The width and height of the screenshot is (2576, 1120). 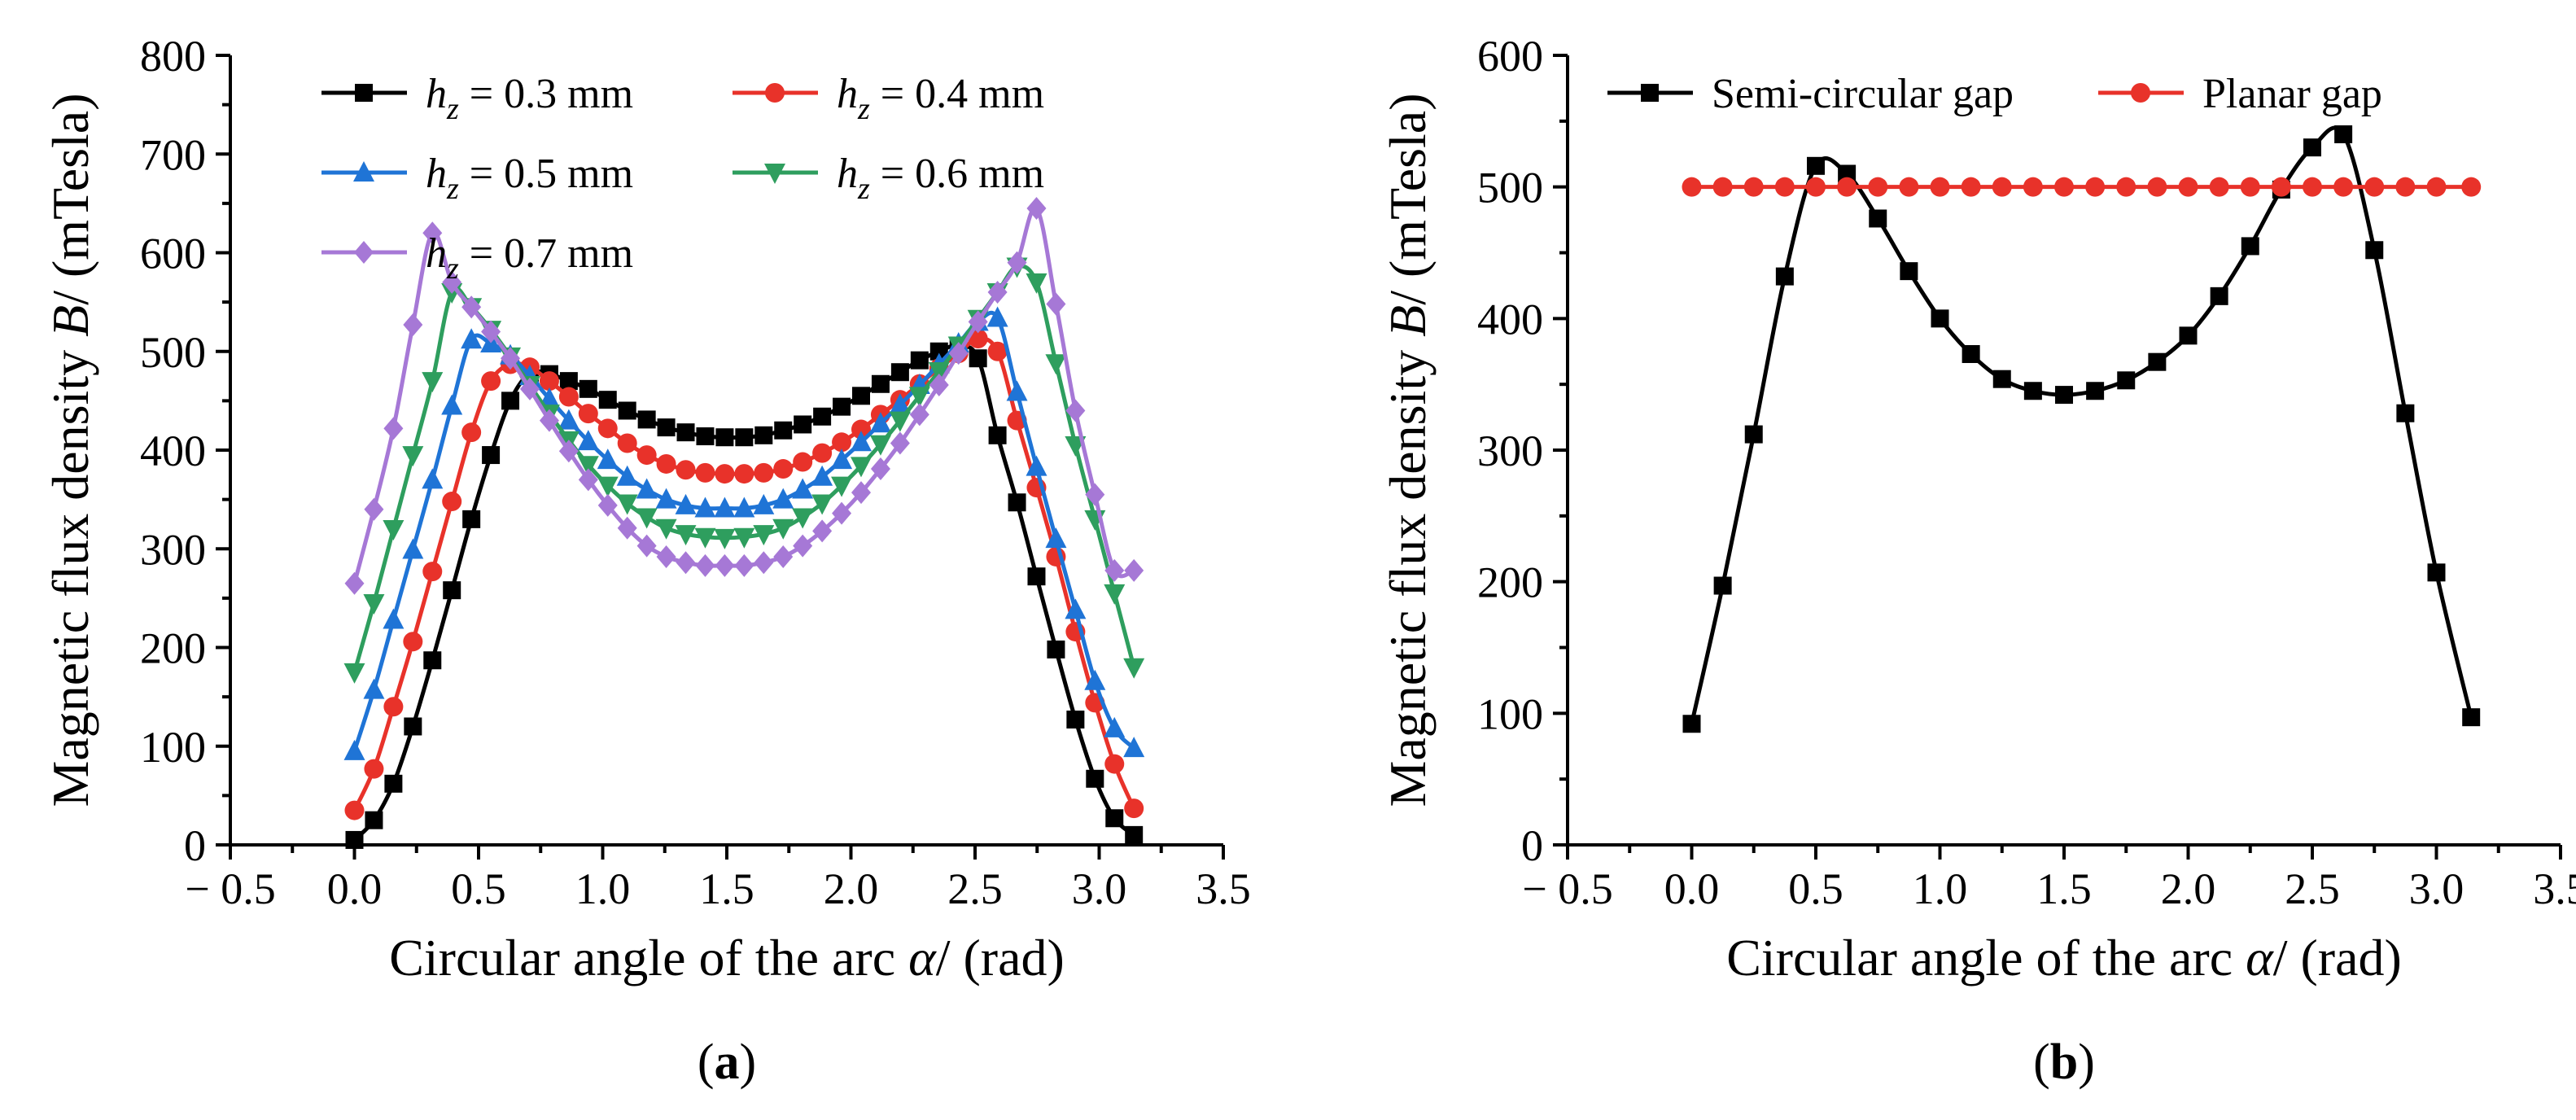 I want to click on y-tick-label: 100, so click(x=1510, y=713).